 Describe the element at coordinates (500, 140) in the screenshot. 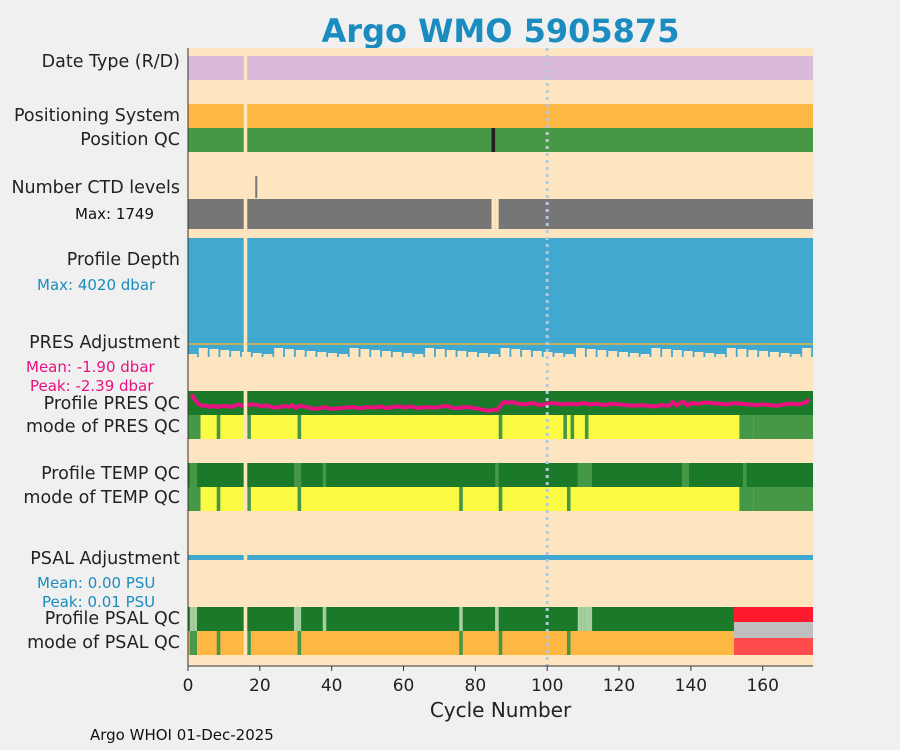

I see `position-qc-bar` at that location.